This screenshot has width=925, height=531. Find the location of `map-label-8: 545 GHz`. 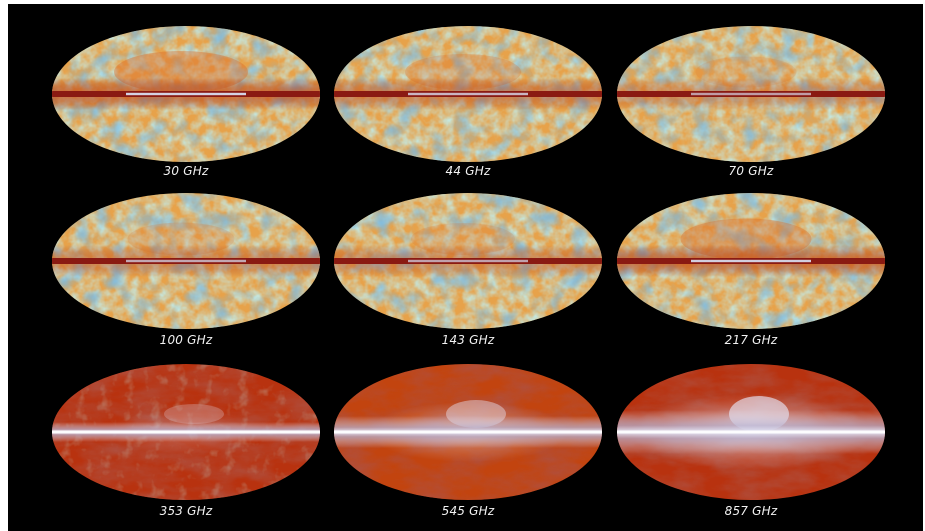

map-label-8: 545 GHz is located at coordinates (468, 511).